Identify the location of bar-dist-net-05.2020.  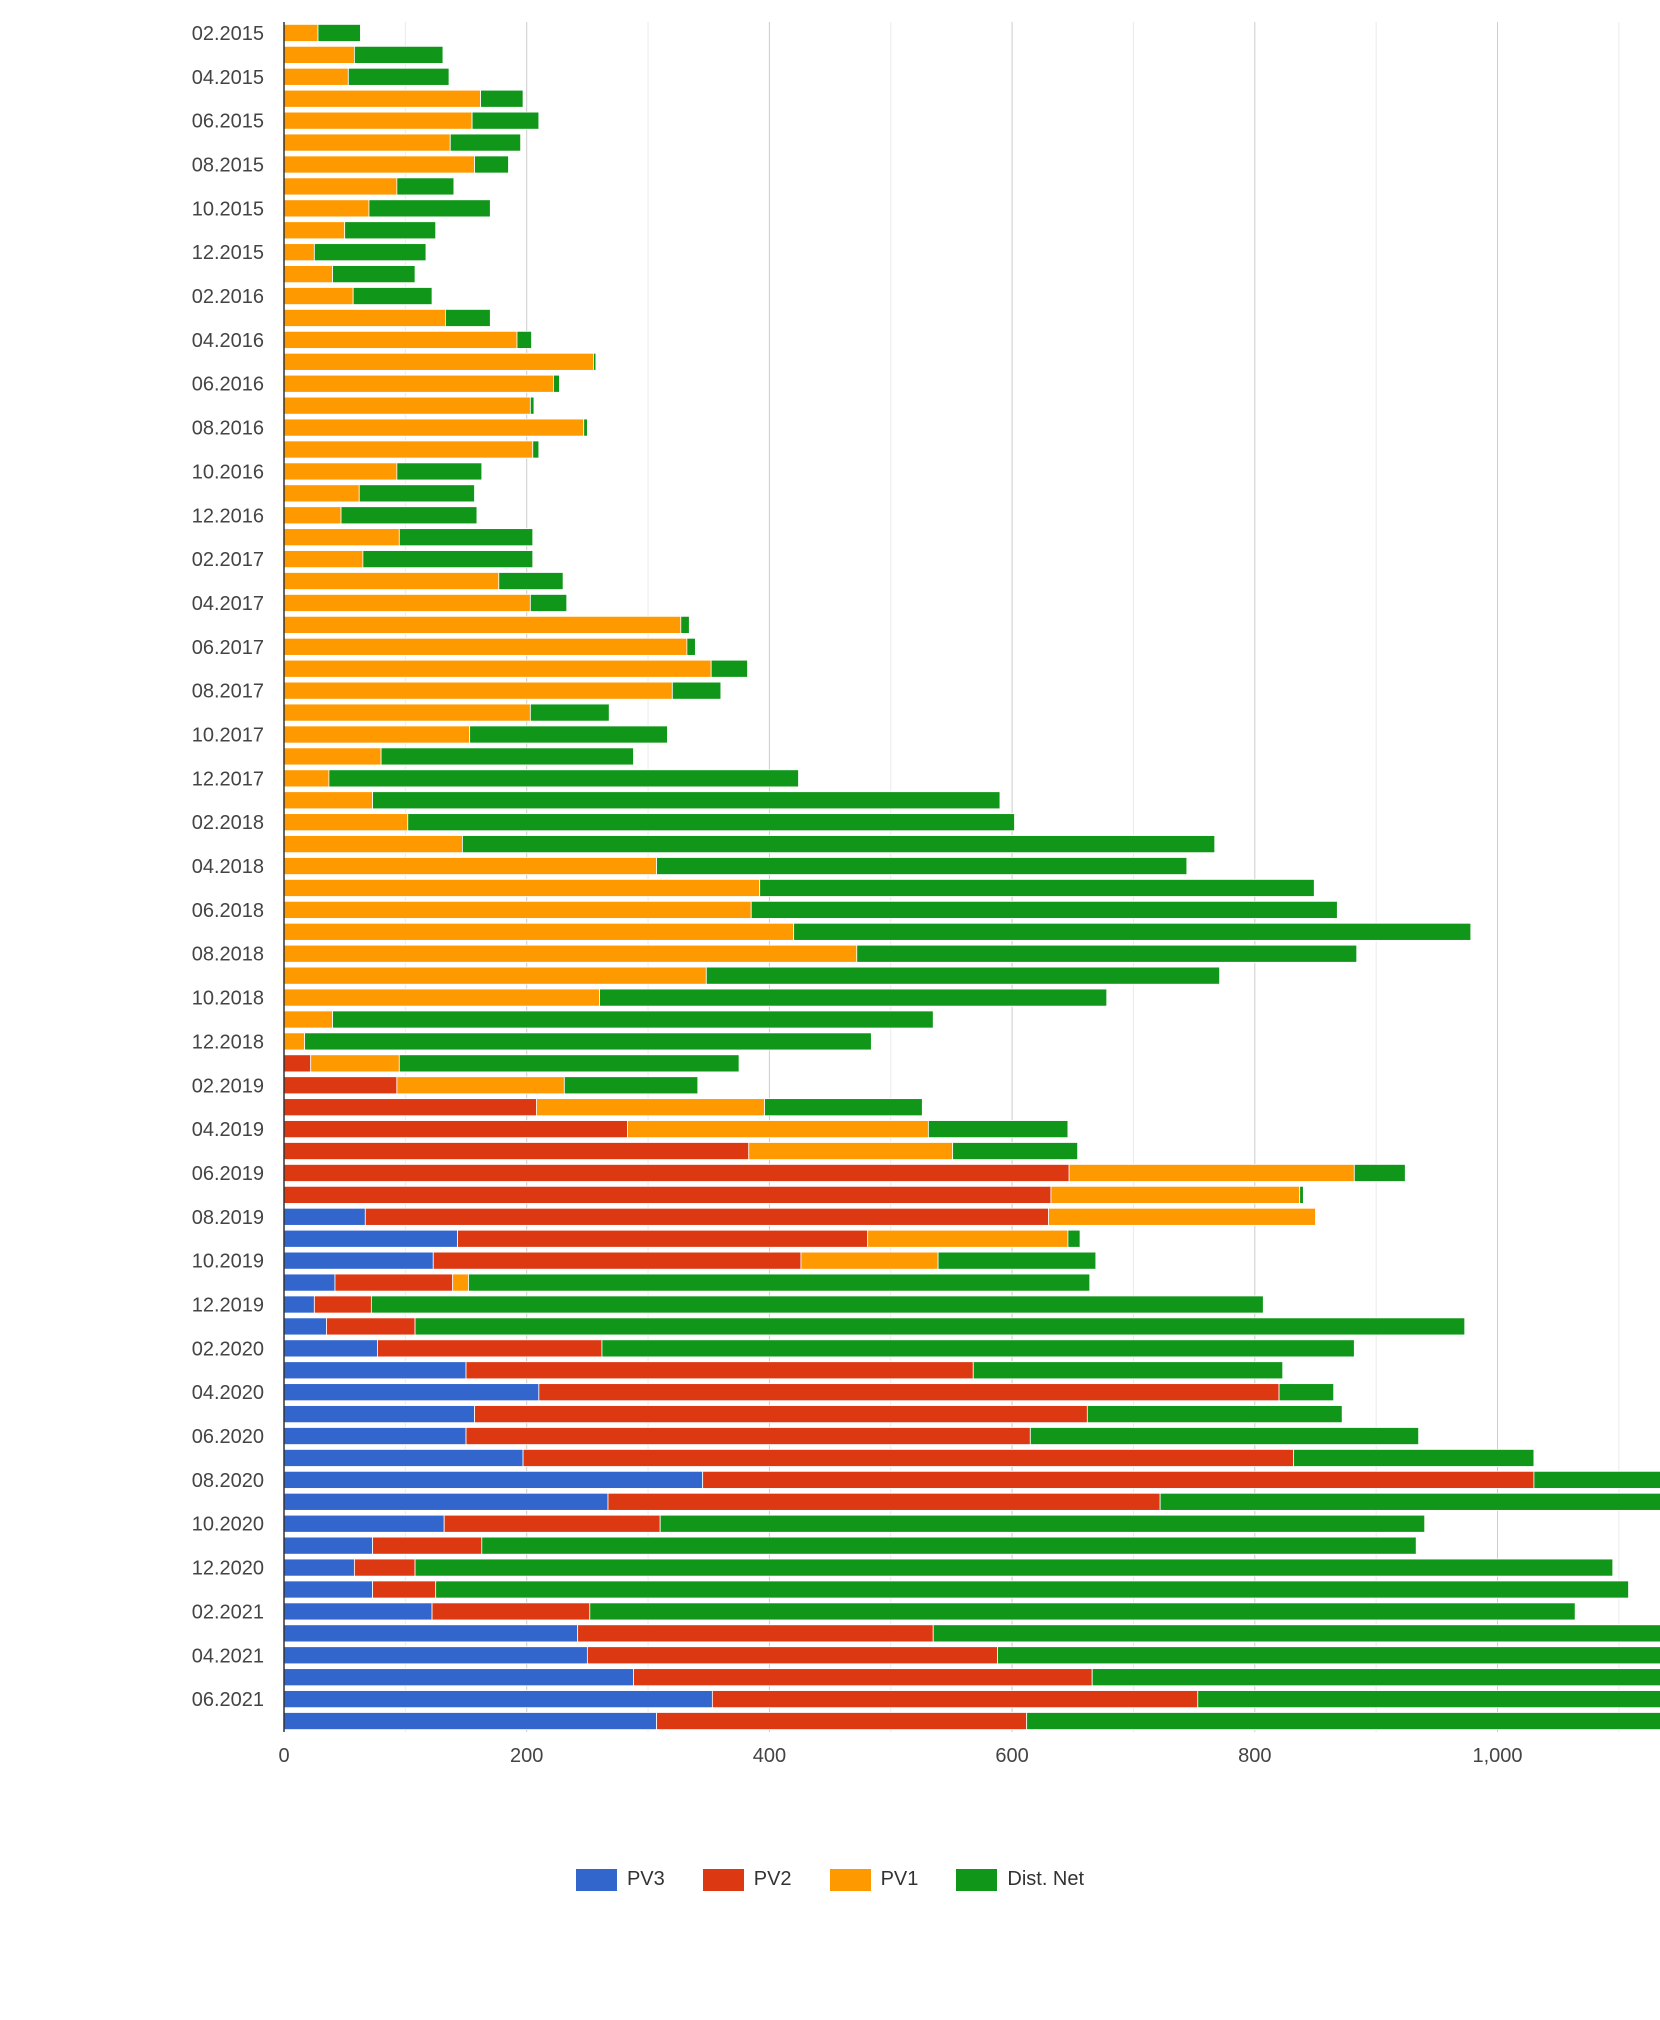
(1214, 1414).